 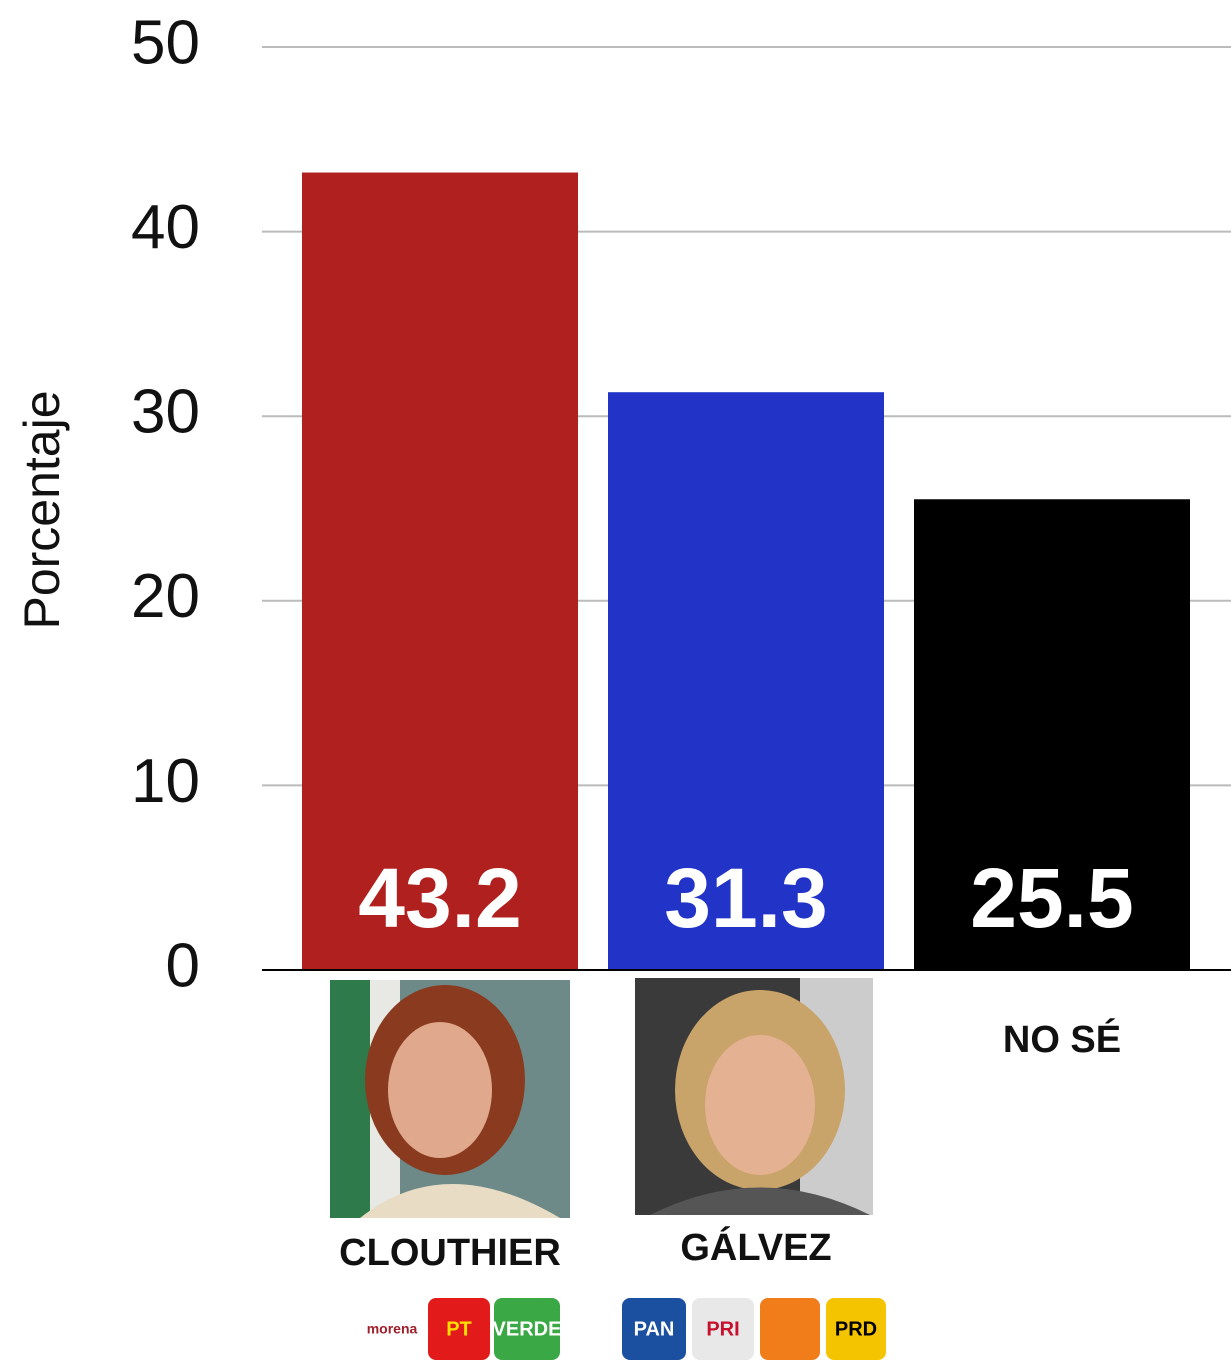 I want to click on y-axis-label: Porcentaje, so click(x=42, y=509).